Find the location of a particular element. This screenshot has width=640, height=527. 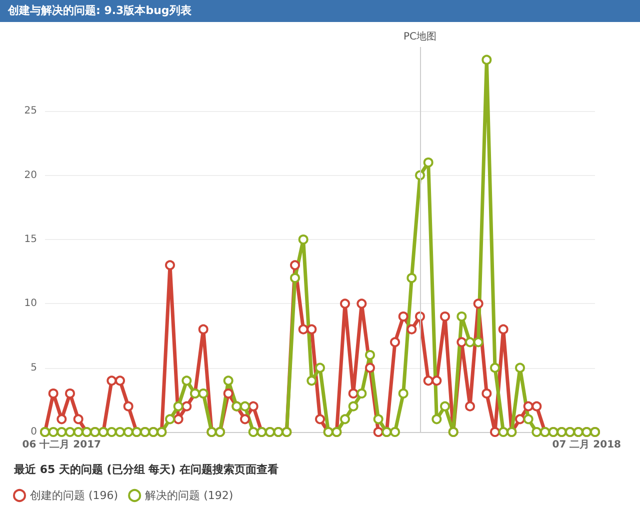

y-tick-label: 10 is located at coordinates (30, 304).